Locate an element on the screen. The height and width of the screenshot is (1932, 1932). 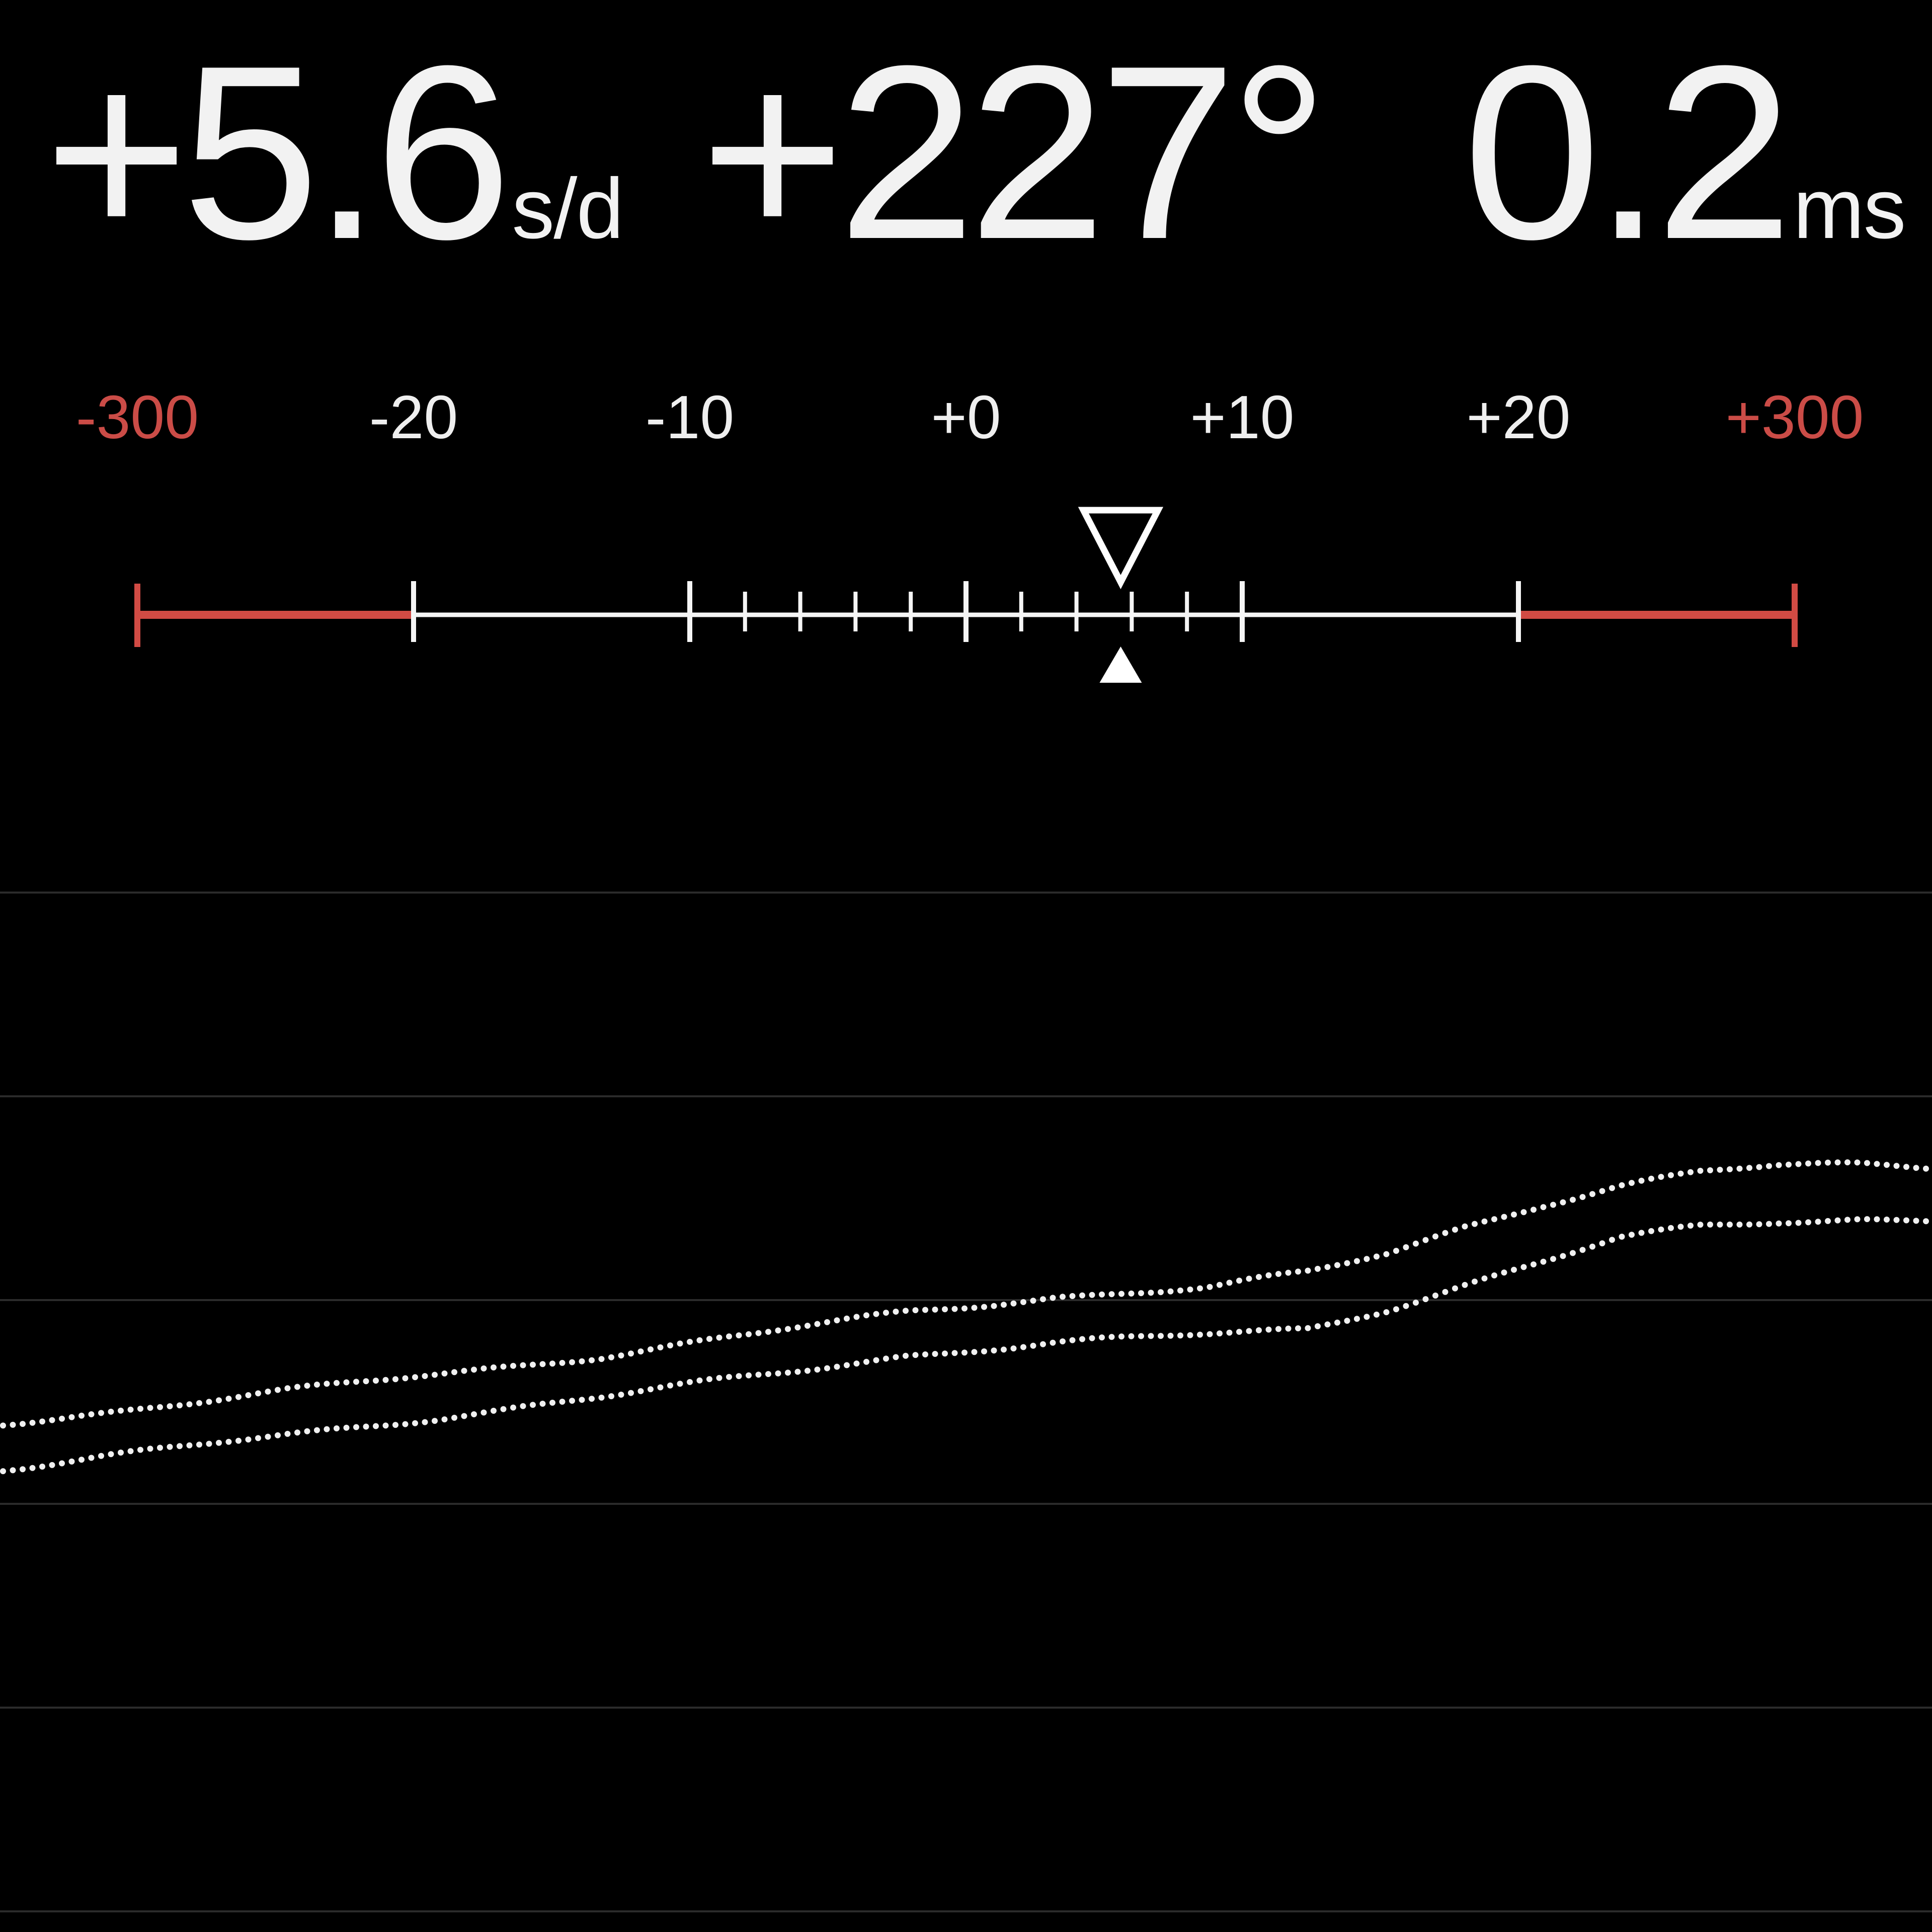
scale-label-+20: +20 is located at coordinates (1519, 417).